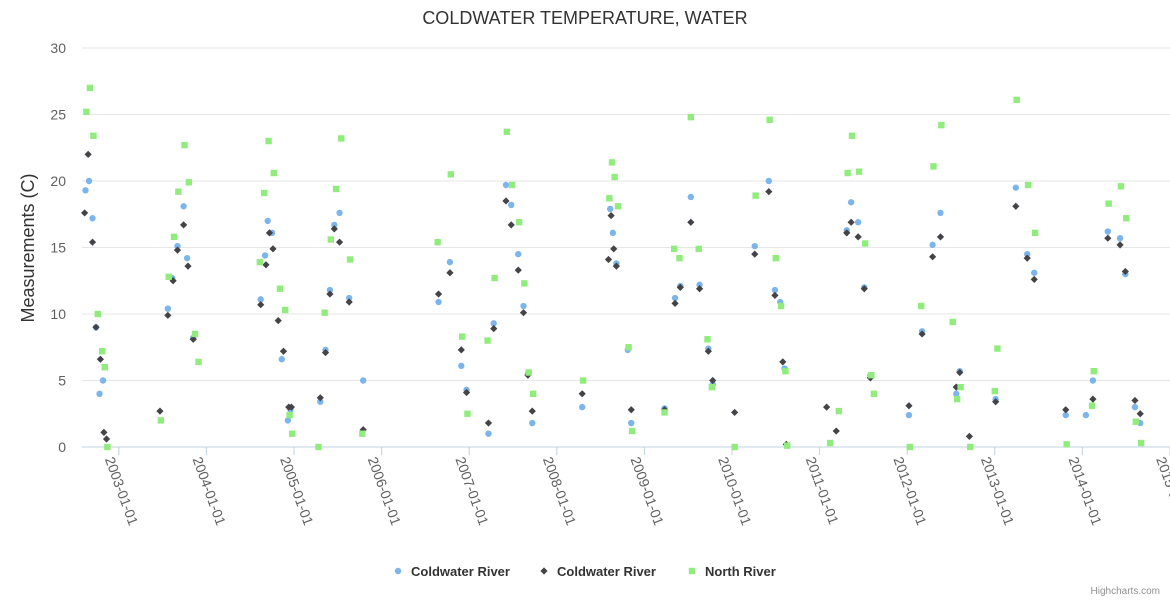 This screenshot has height=600, width=1170. Describe the element at coordinates (598, 571) in the screenshot. I see `legend-item-1: Coldwater River` at that location.